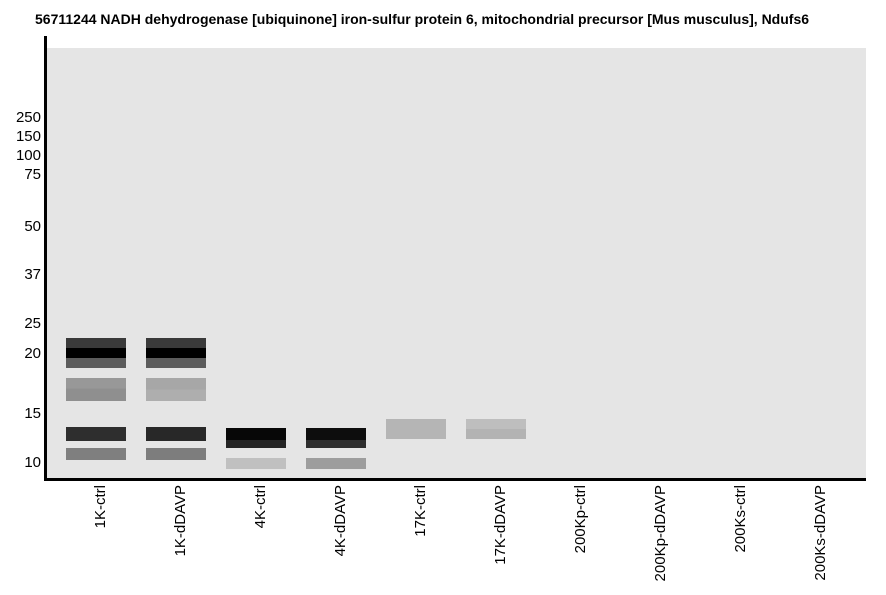 Image resolution: width=886 pixels, height=595 pixels. What do you see at coordinates (420, 511) in the screenshot?
I see `x-lane-label: 17K-ctrl` at bounding box center [420, 511].